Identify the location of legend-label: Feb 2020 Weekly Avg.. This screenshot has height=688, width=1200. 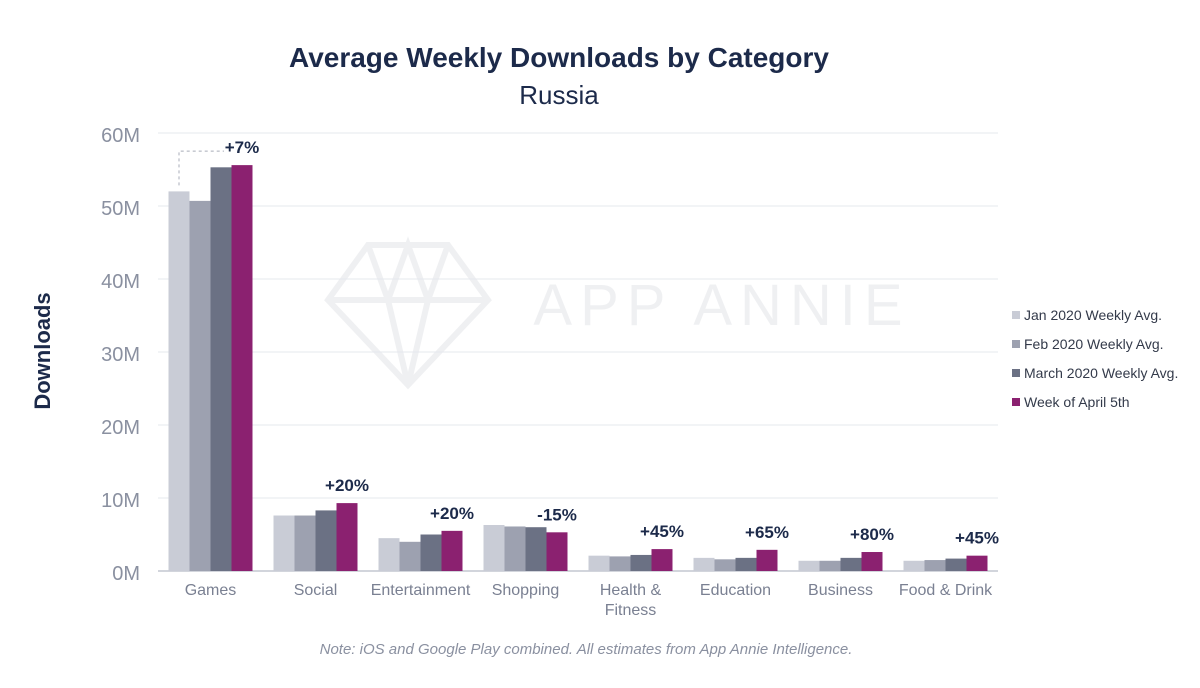
(1094, 343).